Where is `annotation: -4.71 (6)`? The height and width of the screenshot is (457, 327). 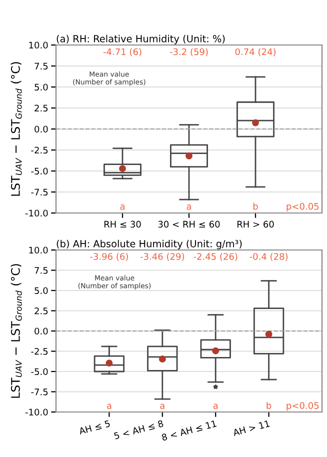
annotation: -4.71 (6) is located at coordinates (122, 52).